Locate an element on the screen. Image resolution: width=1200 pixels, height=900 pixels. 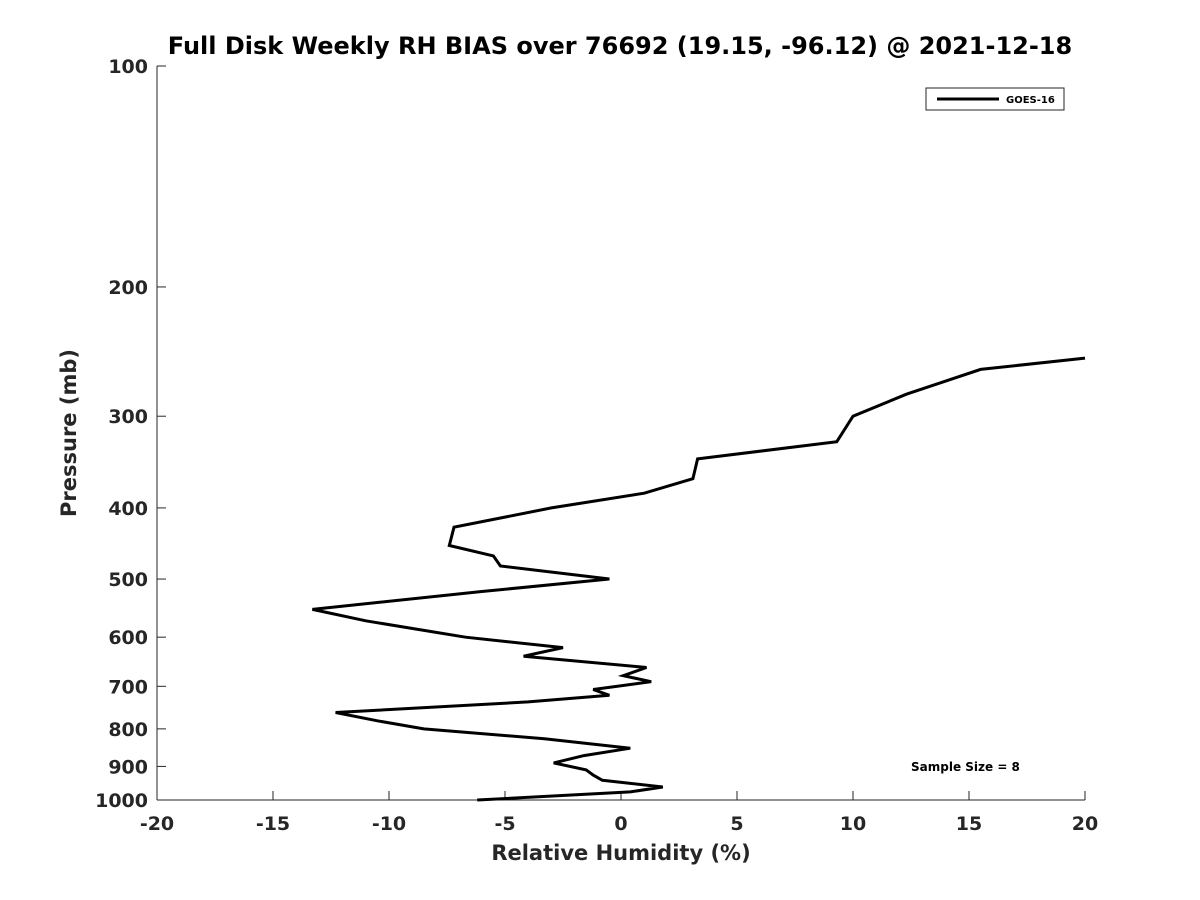
x-tick-label: -20 is located at coordinates (157, 824).